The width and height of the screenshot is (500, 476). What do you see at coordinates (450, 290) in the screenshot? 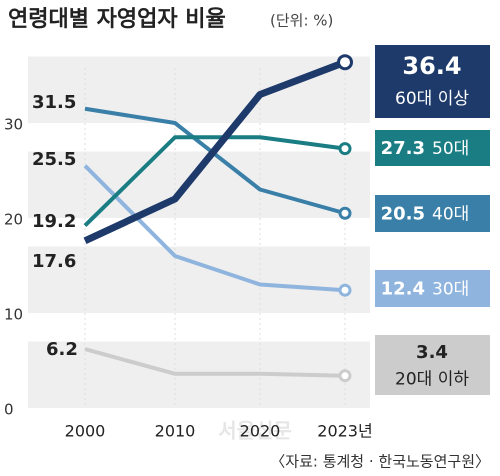
I see `legend-label: 30대` at bounding box center [450, 290].